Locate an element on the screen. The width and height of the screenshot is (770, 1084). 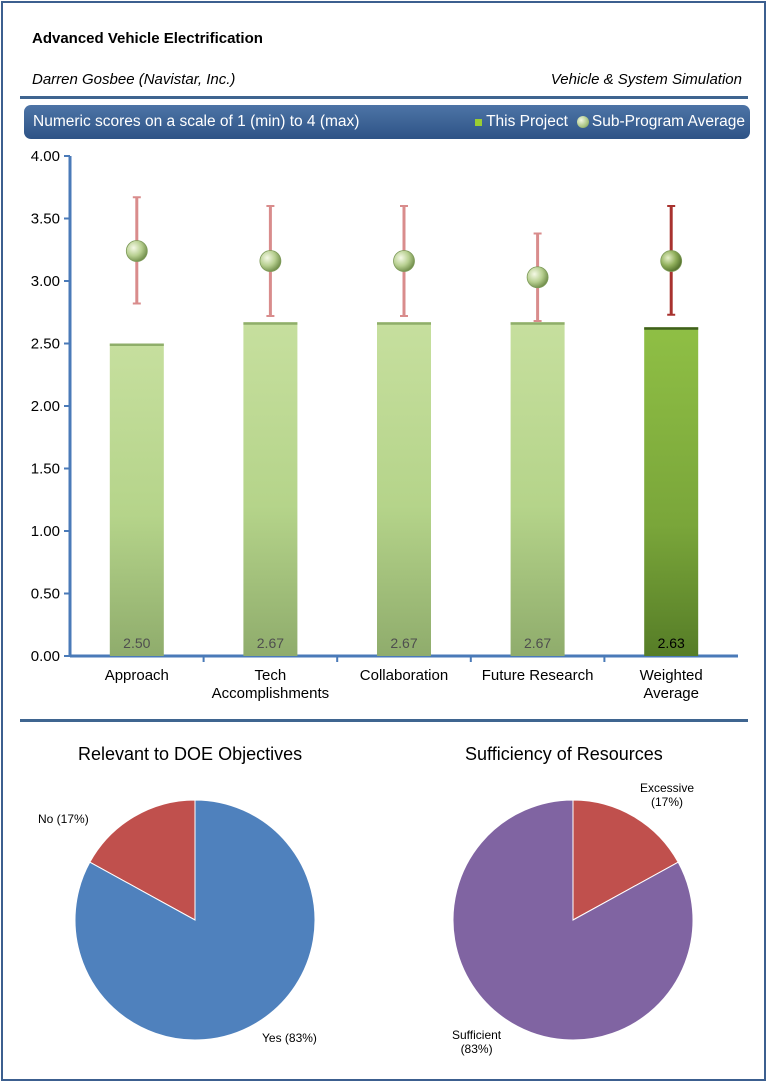
pie-label-excessive: Excessive (17%) is located at coordinates (667, 795).